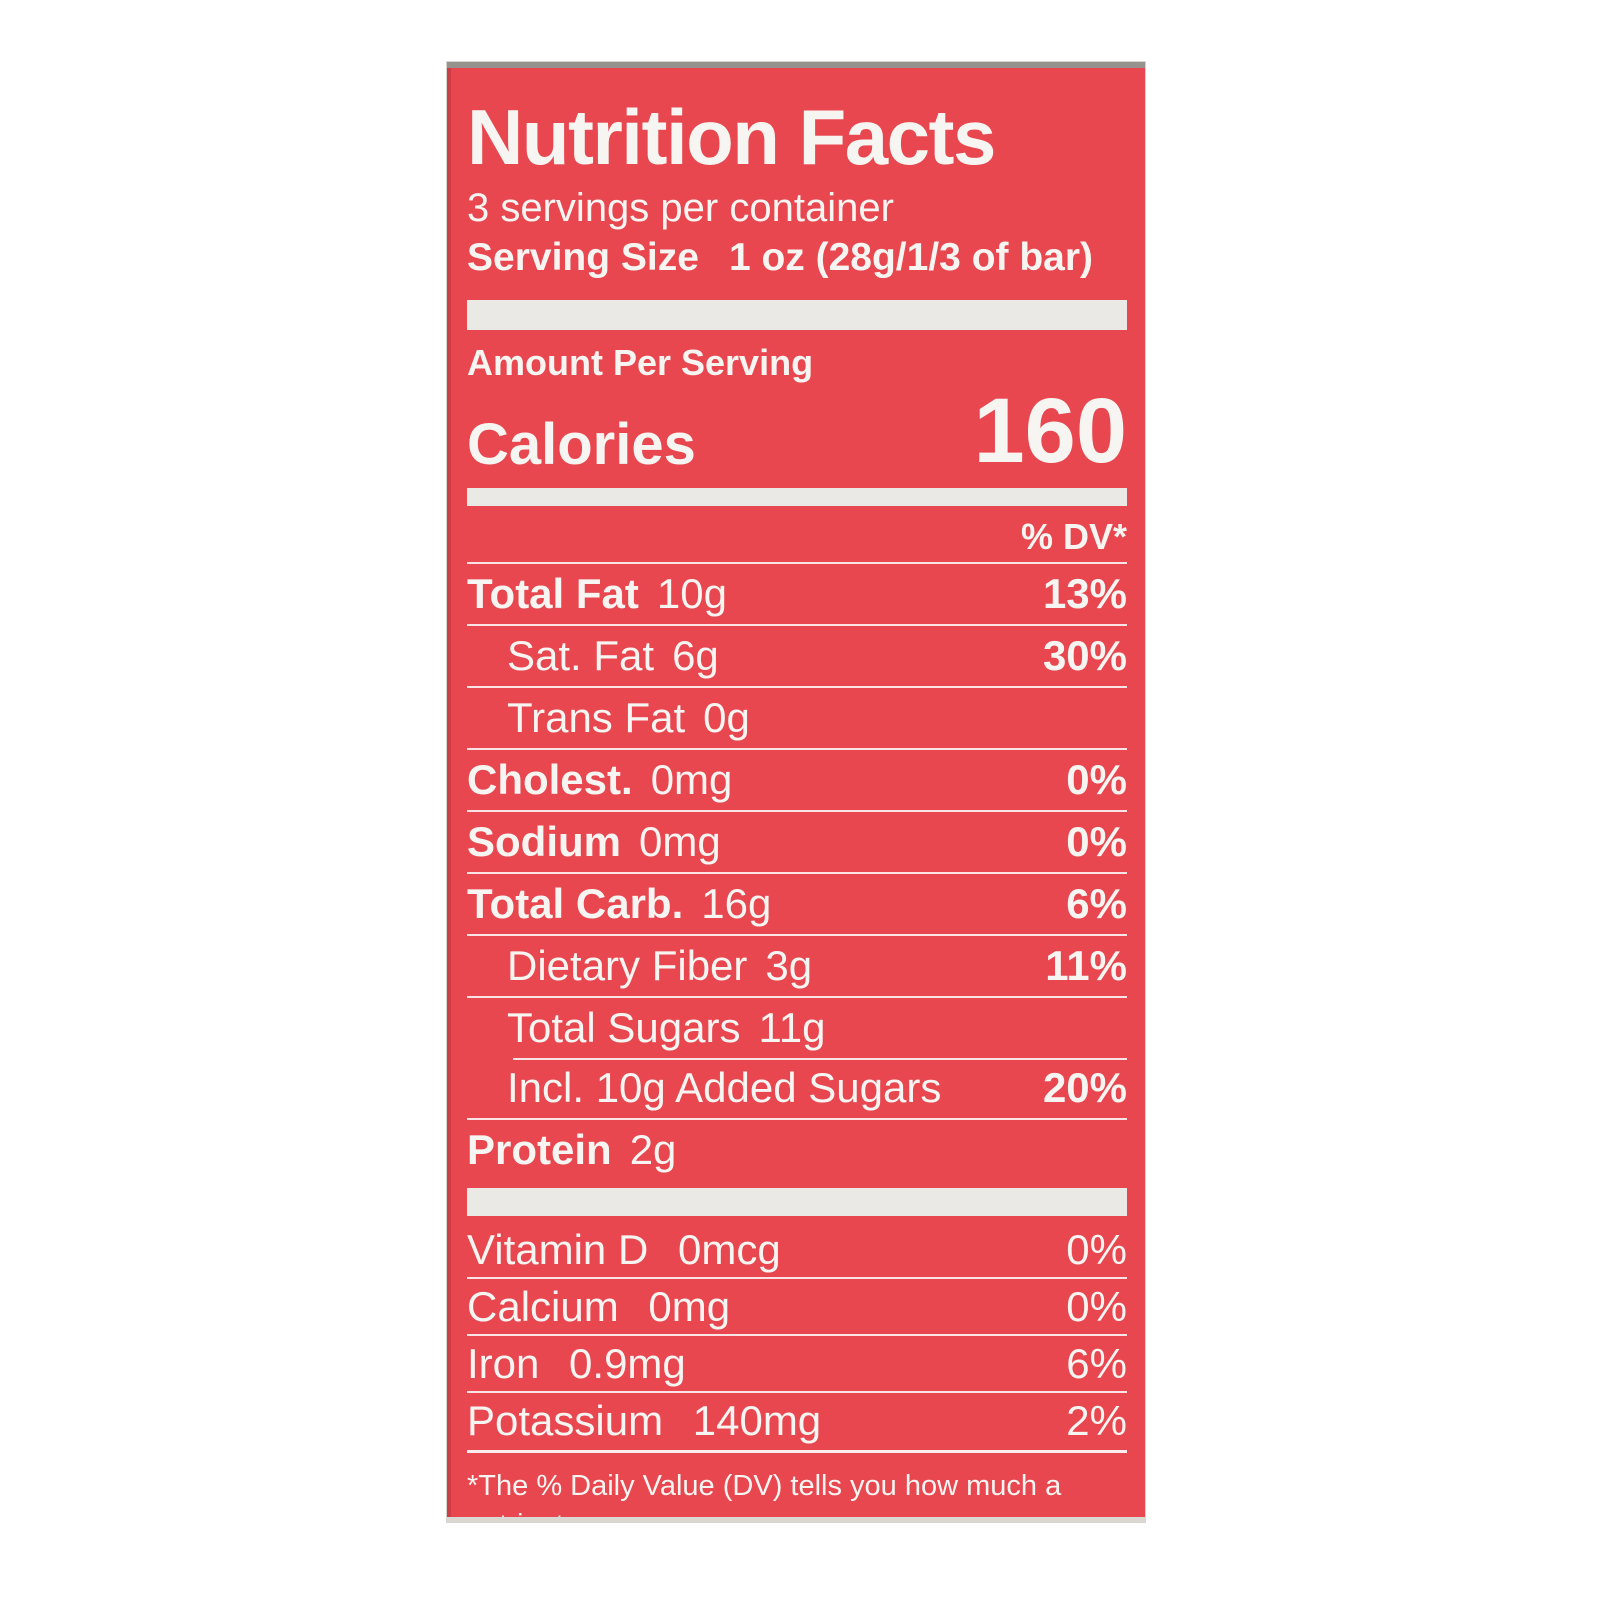 The width and height of the screenshot is (1600, 1600). Describe the element at coordinates (797, 1202) in the screenshot. I see `separator-bar-thick-bottom` at that location.